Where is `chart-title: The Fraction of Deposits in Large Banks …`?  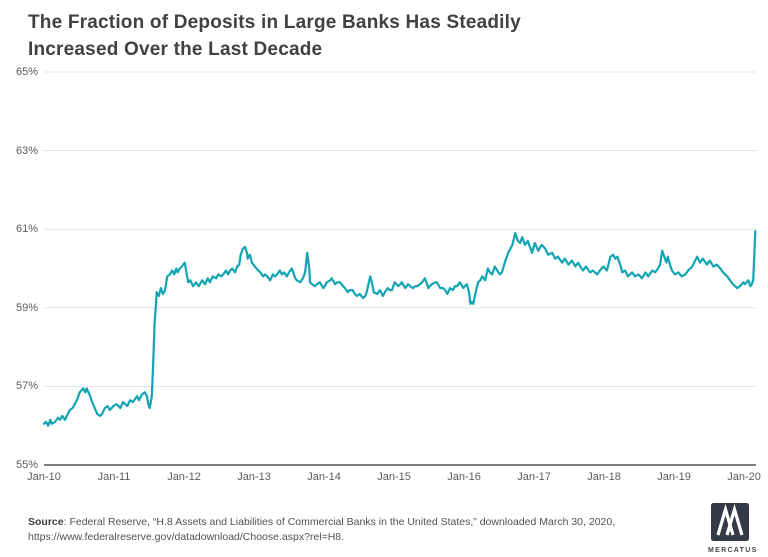
chart-title: The Fraction of Deposits in Large Banks … is located at coordinates (274, 36).